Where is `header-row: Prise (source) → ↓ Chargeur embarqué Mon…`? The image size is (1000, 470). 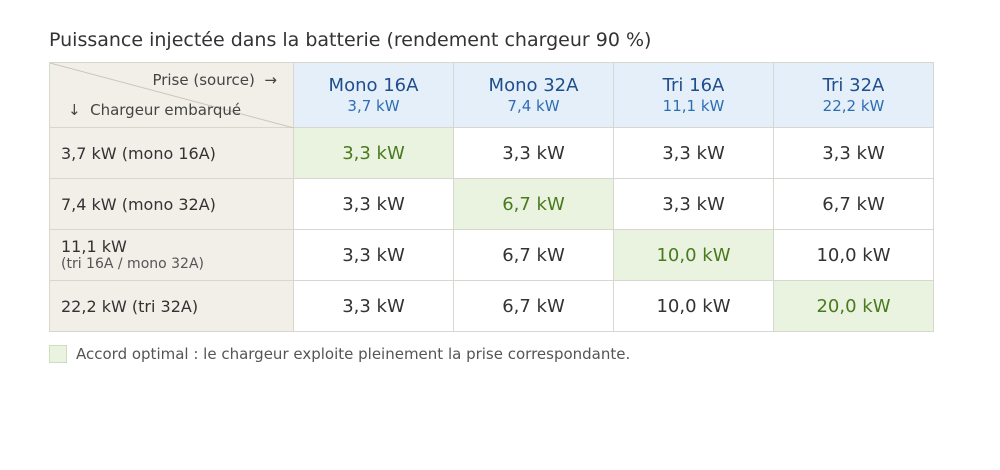
header-row: Prise (source) → ↓ Chargeur embarqué Mon… is located at coordinates (491, 95).